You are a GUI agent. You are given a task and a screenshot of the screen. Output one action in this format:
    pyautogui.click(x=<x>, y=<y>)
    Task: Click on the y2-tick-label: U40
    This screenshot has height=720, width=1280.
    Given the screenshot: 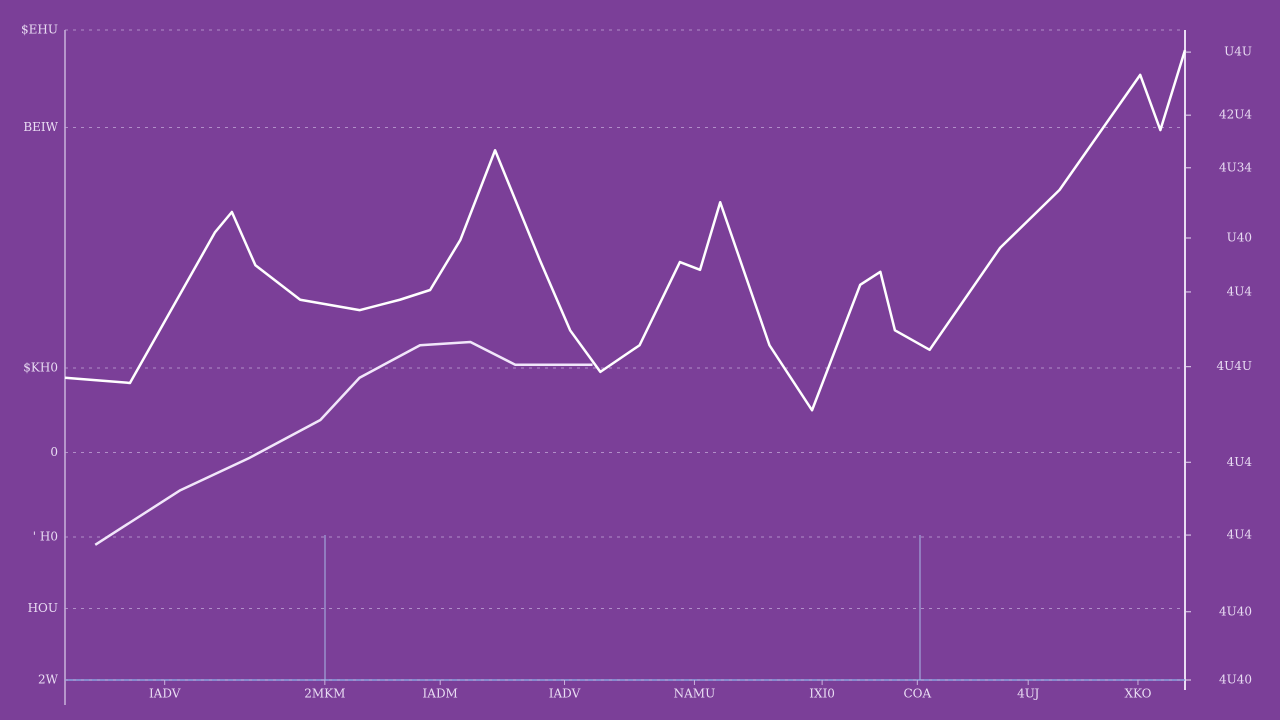 What is the action you would take?
    pyautogui.click(x=1239, y=238)
    